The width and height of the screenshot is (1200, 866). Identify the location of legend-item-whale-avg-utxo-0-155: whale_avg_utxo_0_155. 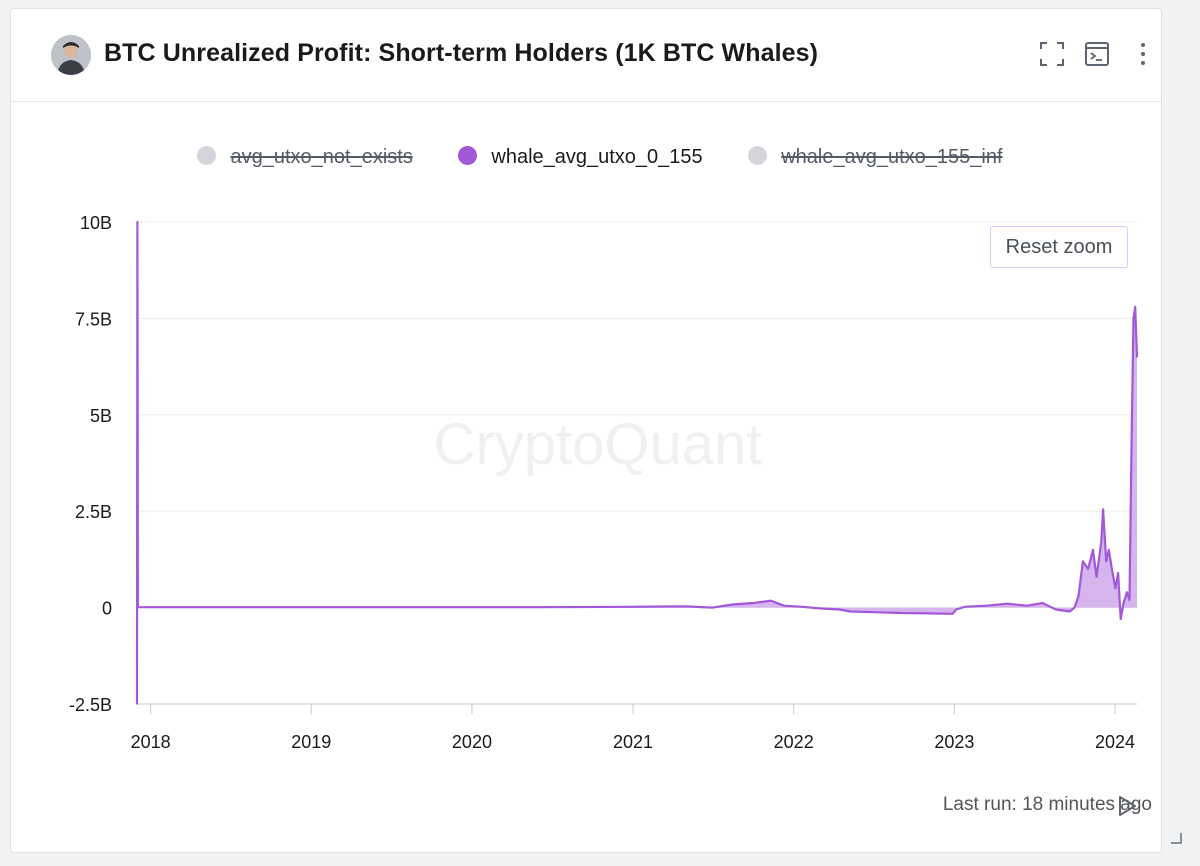
(580, 157).